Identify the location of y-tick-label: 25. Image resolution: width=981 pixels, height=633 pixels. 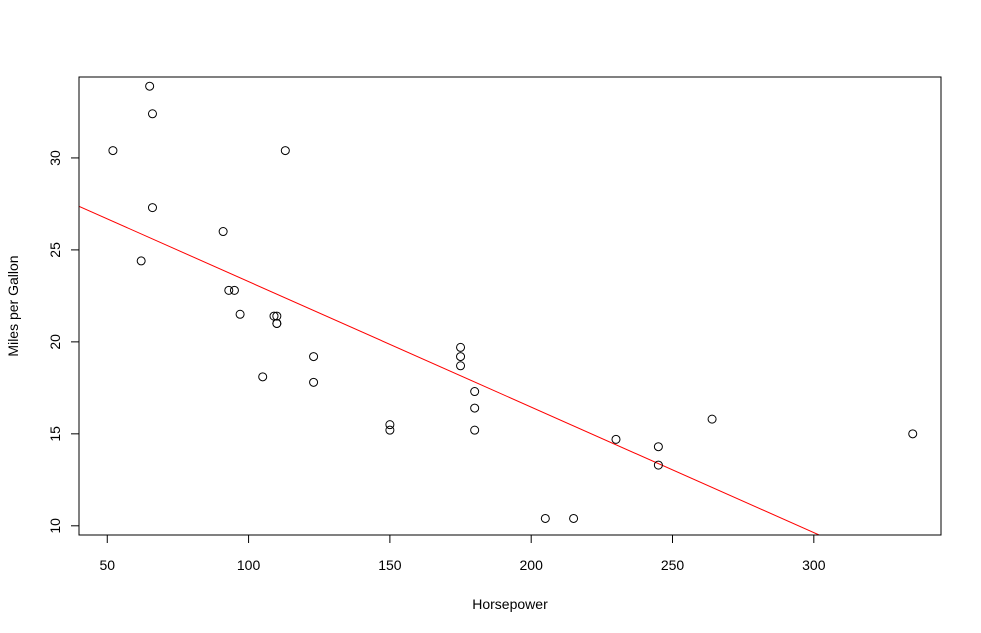
(55, 250).